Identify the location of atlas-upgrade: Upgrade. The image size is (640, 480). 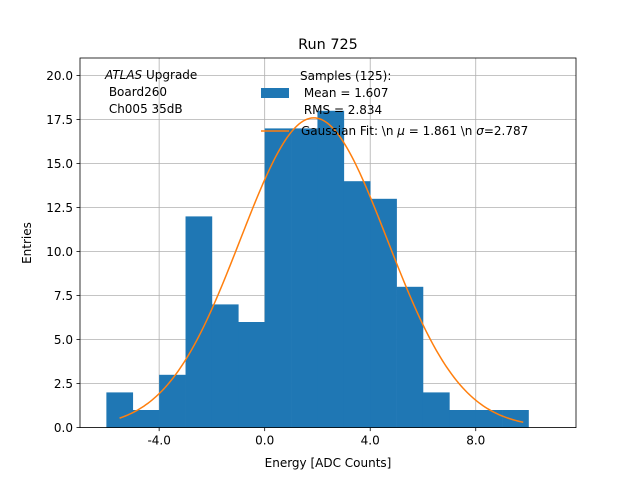
(169, 75).